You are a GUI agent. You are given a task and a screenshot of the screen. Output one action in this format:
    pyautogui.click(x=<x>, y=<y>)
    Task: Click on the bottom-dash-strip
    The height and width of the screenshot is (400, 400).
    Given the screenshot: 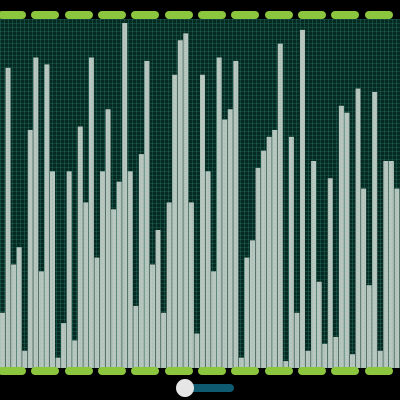 What is the action you would take?
    pyautogui.click(x=200, y=371)
    